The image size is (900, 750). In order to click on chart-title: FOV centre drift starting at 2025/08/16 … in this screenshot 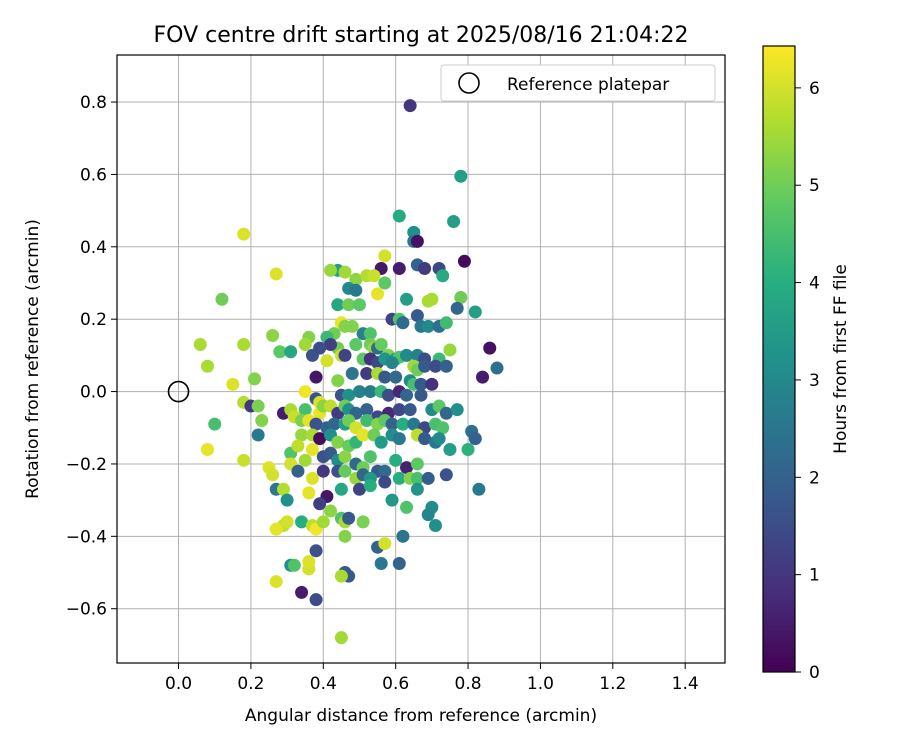, I will do `click(421, 35)`.